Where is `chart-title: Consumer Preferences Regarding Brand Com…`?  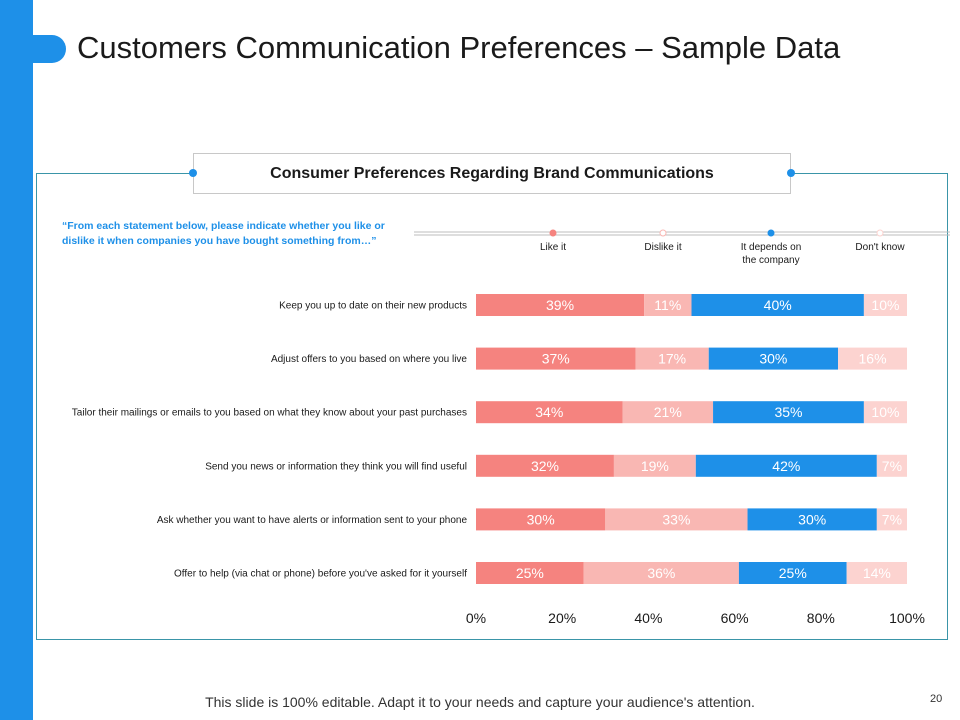
chart-title: Consumer Preferences Regarding Brand Com… is located at coordinates (492, 173).